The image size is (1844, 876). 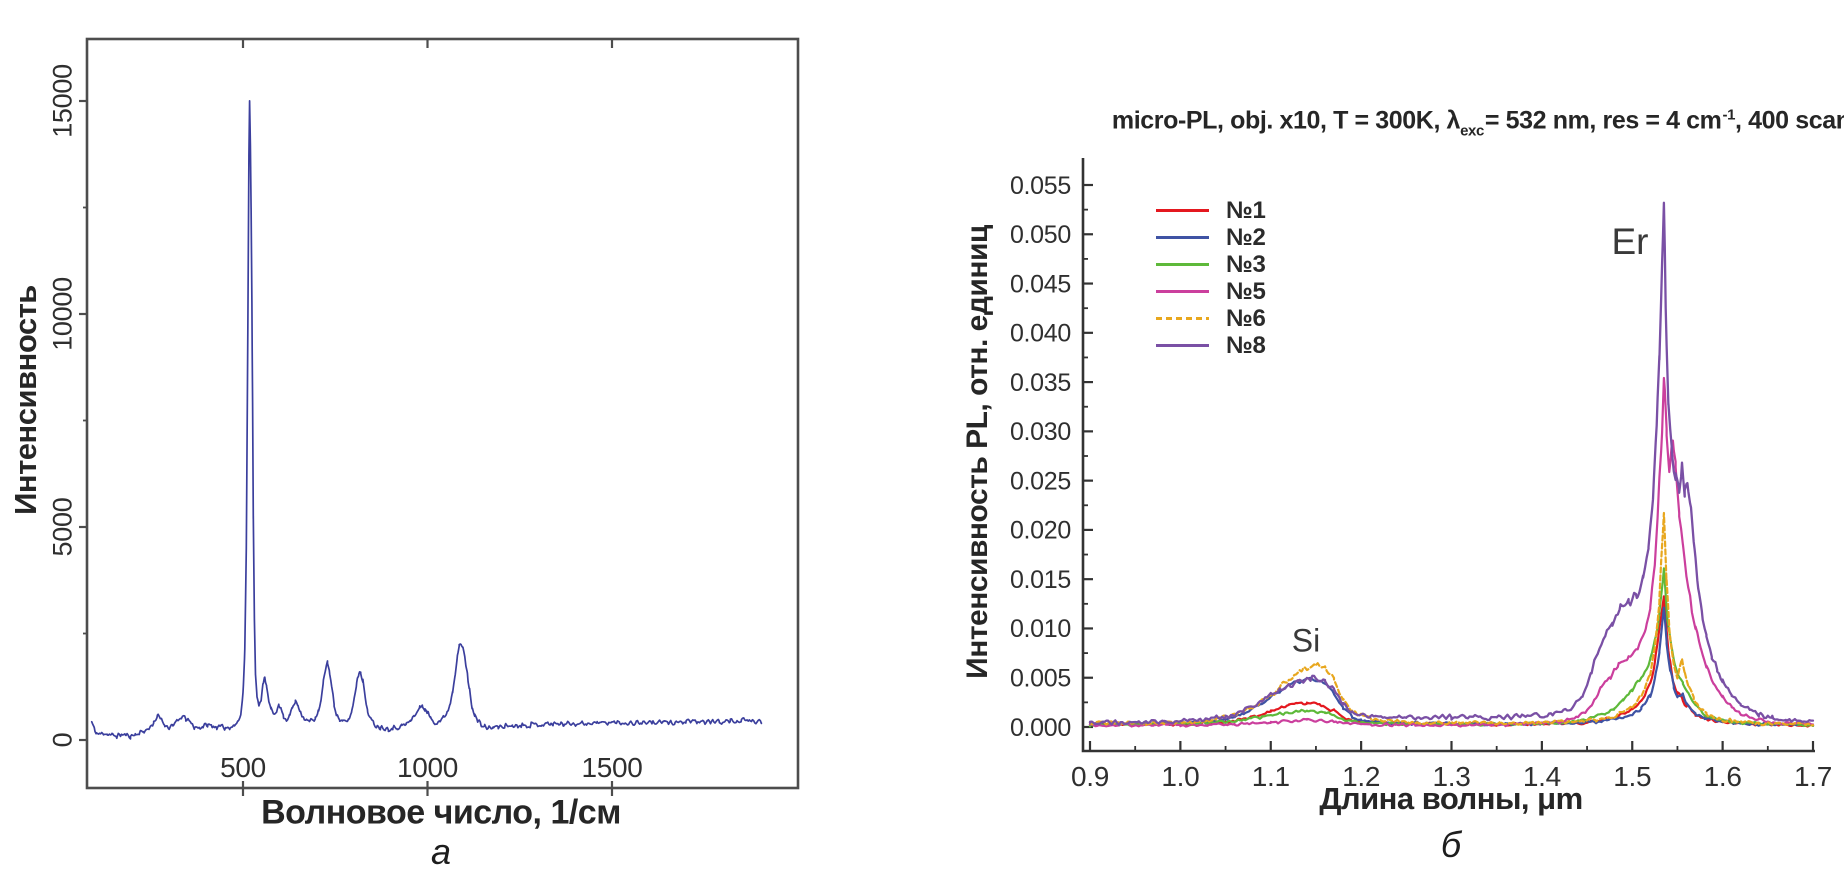 I want to click on legend-item-№5: №5, so click(x=1211, y=291).